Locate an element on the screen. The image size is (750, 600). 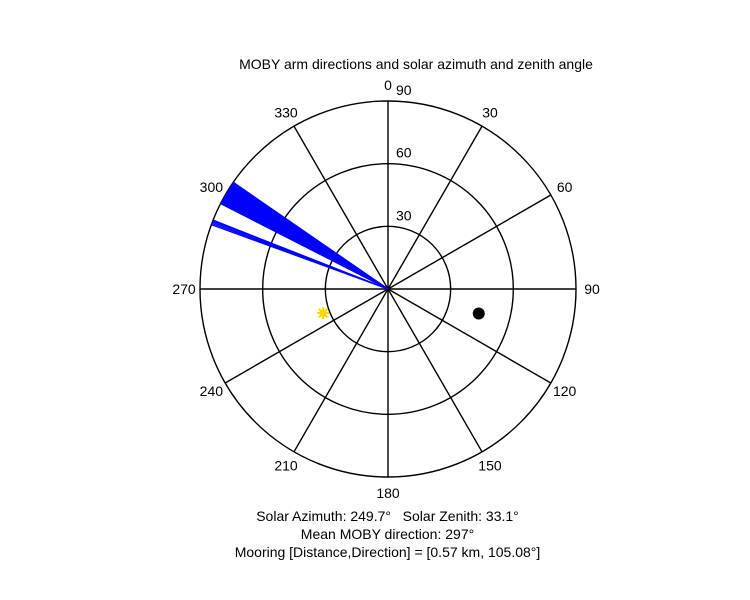
sun-dot is located at coordinates (323, 313).